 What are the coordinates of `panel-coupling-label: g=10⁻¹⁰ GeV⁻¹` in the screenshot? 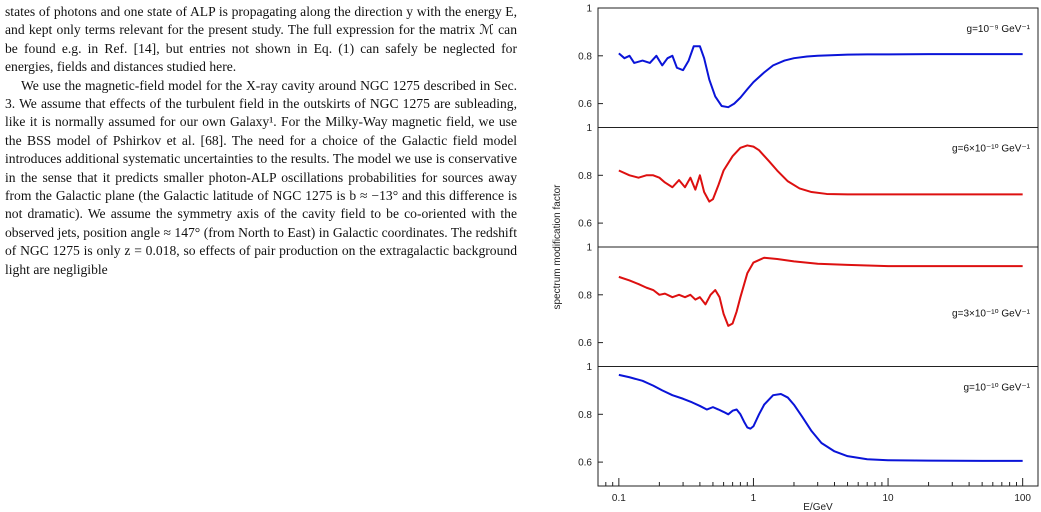 It's located at (996, 387).